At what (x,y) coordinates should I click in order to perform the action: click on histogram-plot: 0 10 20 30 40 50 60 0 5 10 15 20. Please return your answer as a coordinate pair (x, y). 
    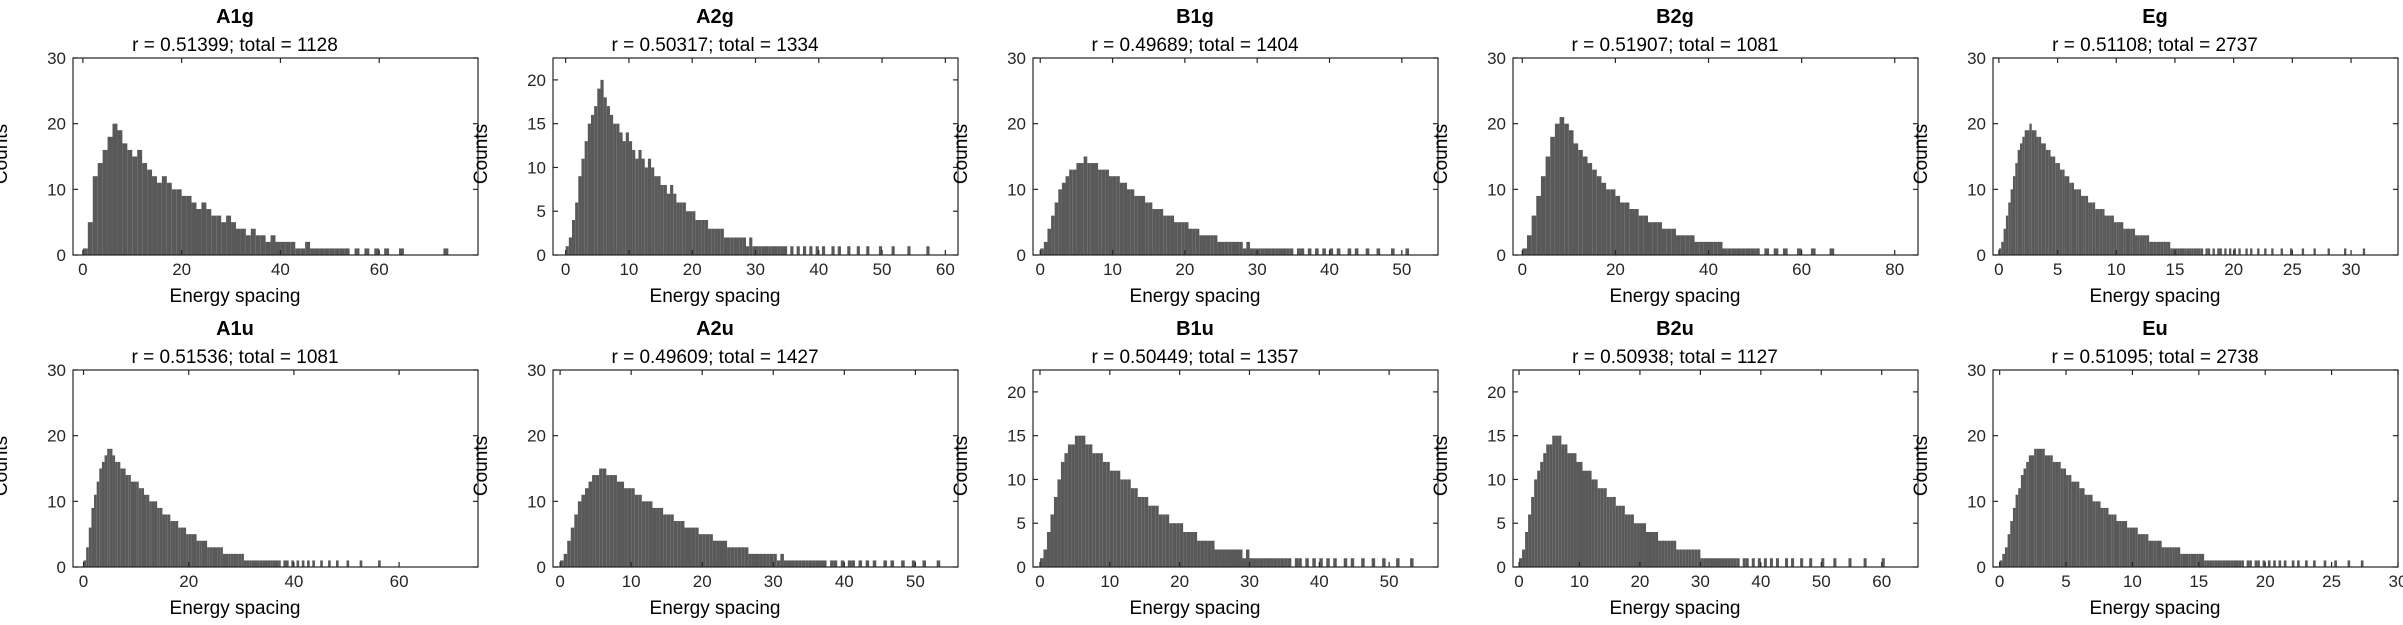
    Looking at the image, I should click on (743, 168).